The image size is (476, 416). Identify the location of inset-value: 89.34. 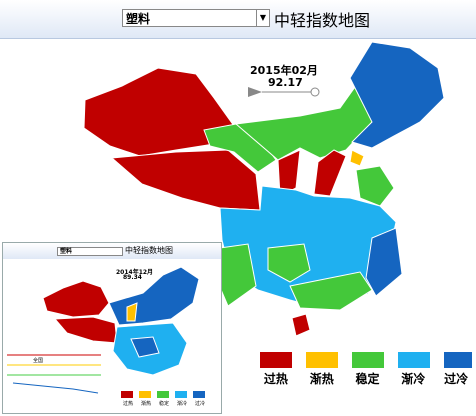
(132, 277).